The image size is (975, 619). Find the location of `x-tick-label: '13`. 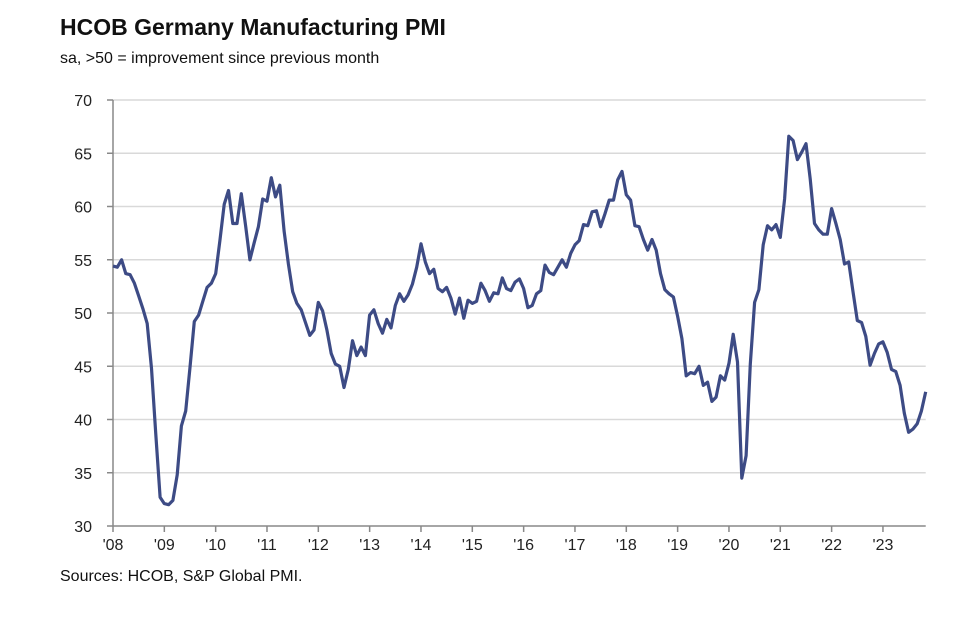

x-tick-label: '13 is located at coordinates (369, 545).